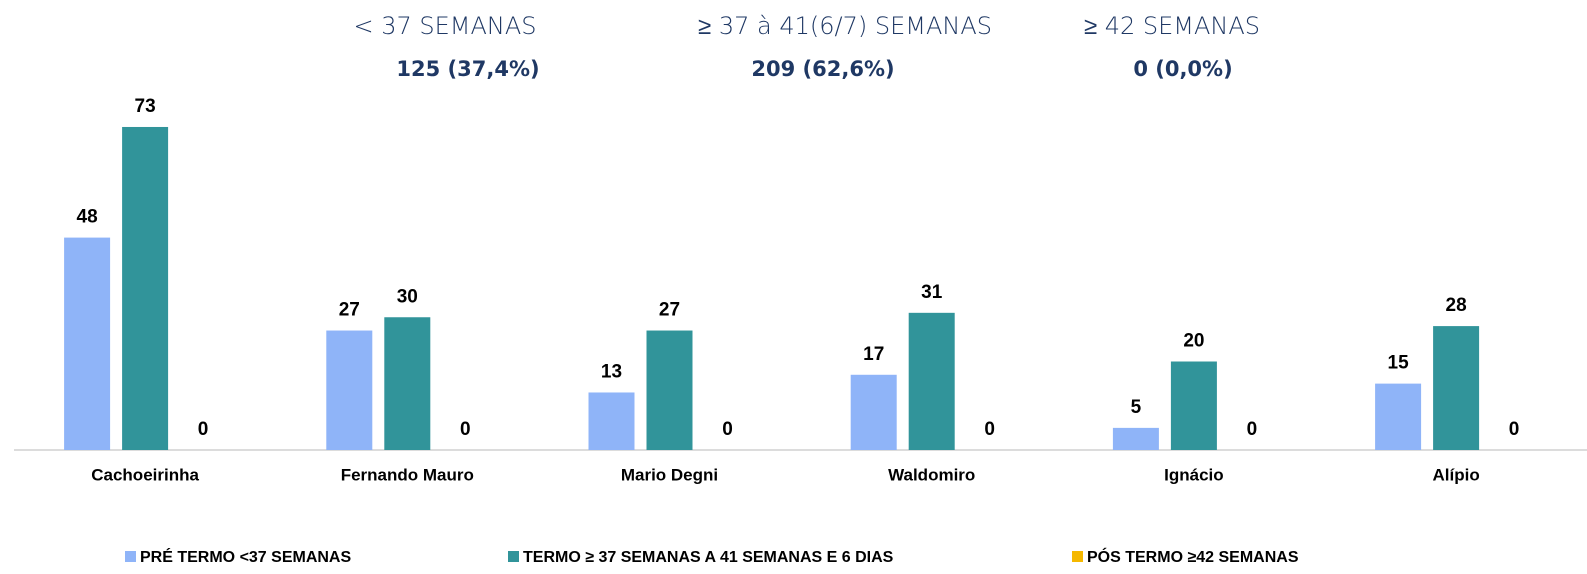 This screenshot has height=574, width=1587. I want to click on data-label: 73, so click(145, 106).